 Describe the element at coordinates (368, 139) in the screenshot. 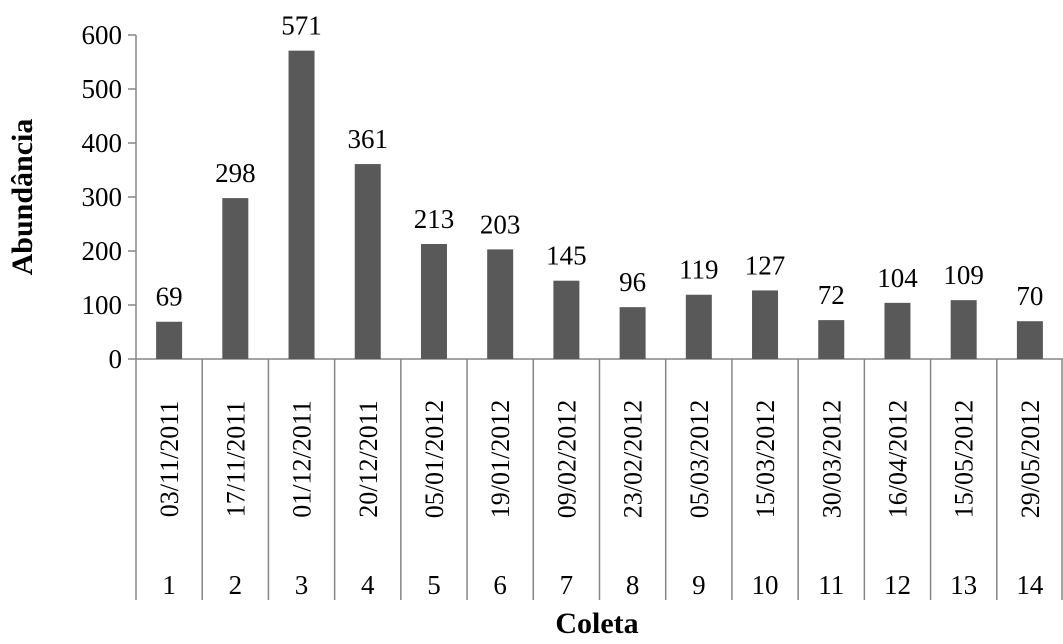

I see `data-label: 361` at that location.